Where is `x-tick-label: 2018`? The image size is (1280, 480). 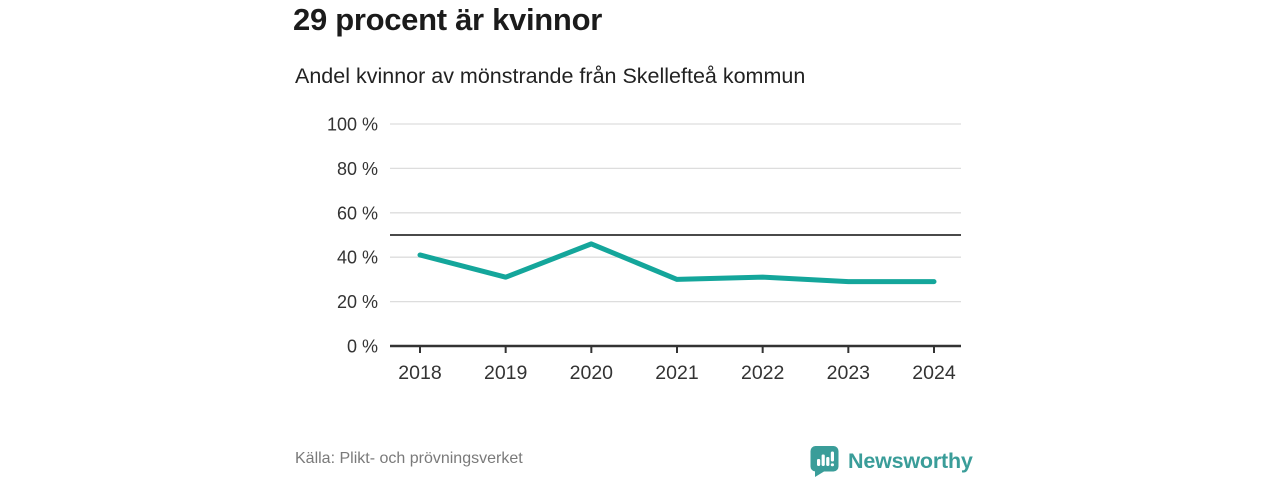 x-tick-label: 2018 is located at coordinates (419, 373).